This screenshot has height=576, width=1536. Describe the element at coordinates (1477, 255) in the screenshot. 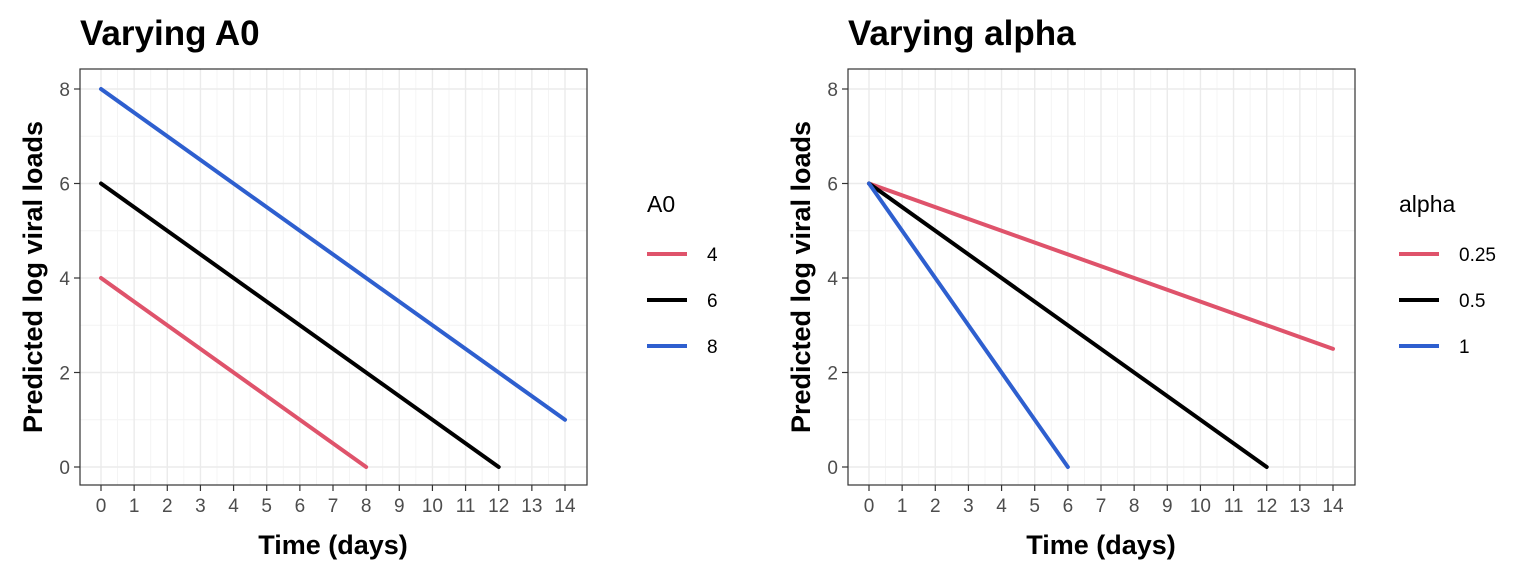

I see `legend-label: 0.25` at that location.